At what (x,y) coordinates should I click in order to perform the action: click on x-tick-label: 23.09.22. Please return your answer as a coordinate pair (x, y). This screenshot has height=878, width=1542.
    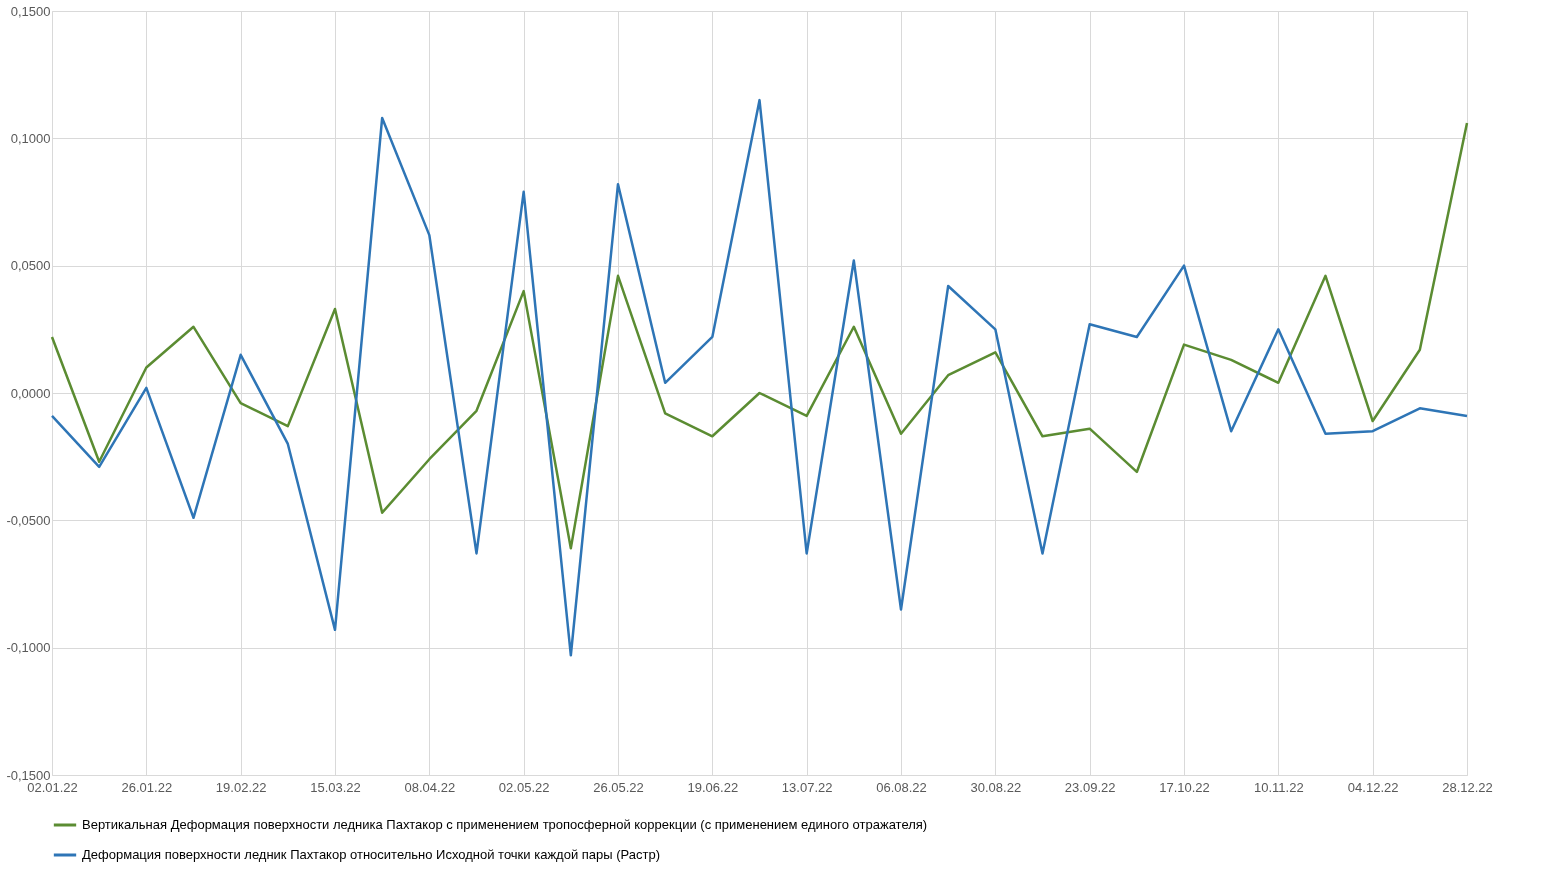
    Looking at the image, I should click on (1090, 787).